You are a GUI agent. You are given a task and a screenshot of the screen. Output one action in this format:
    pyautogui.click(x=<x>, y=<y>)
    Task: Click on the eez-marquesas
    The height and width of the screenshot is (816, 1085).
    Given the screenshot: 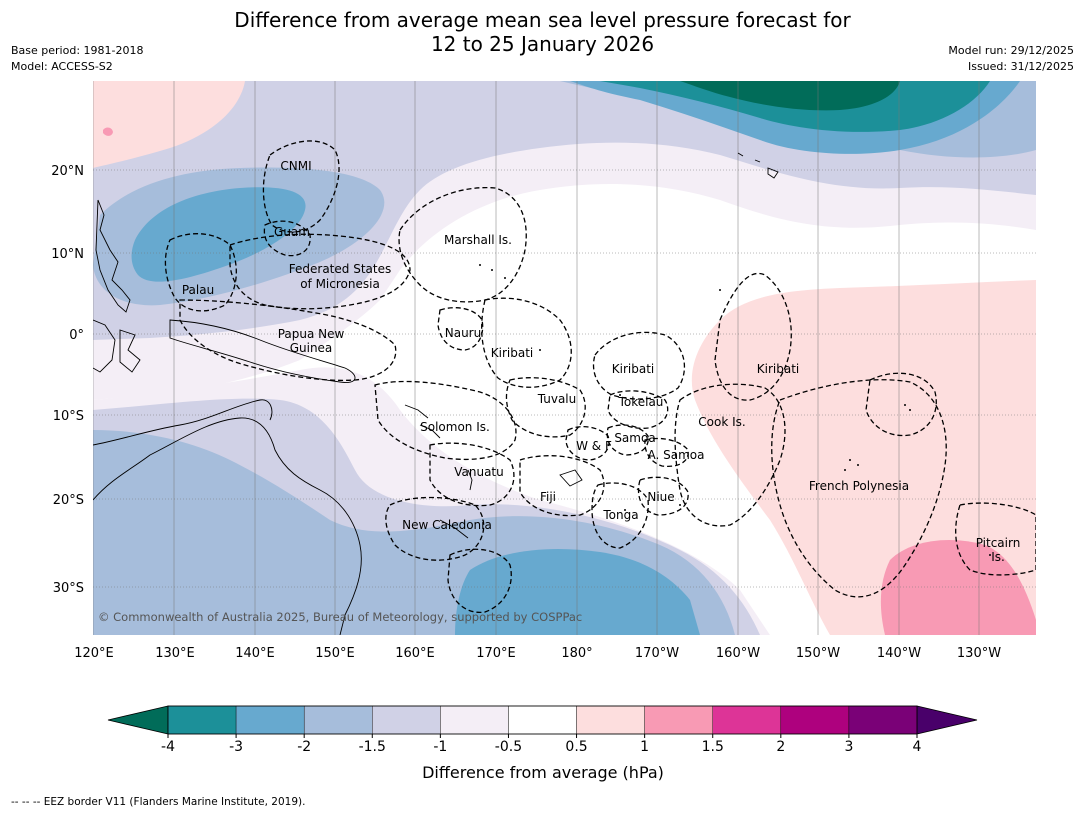 What is the action you would take?
    pyautogui.click(x=901, y=404)
    